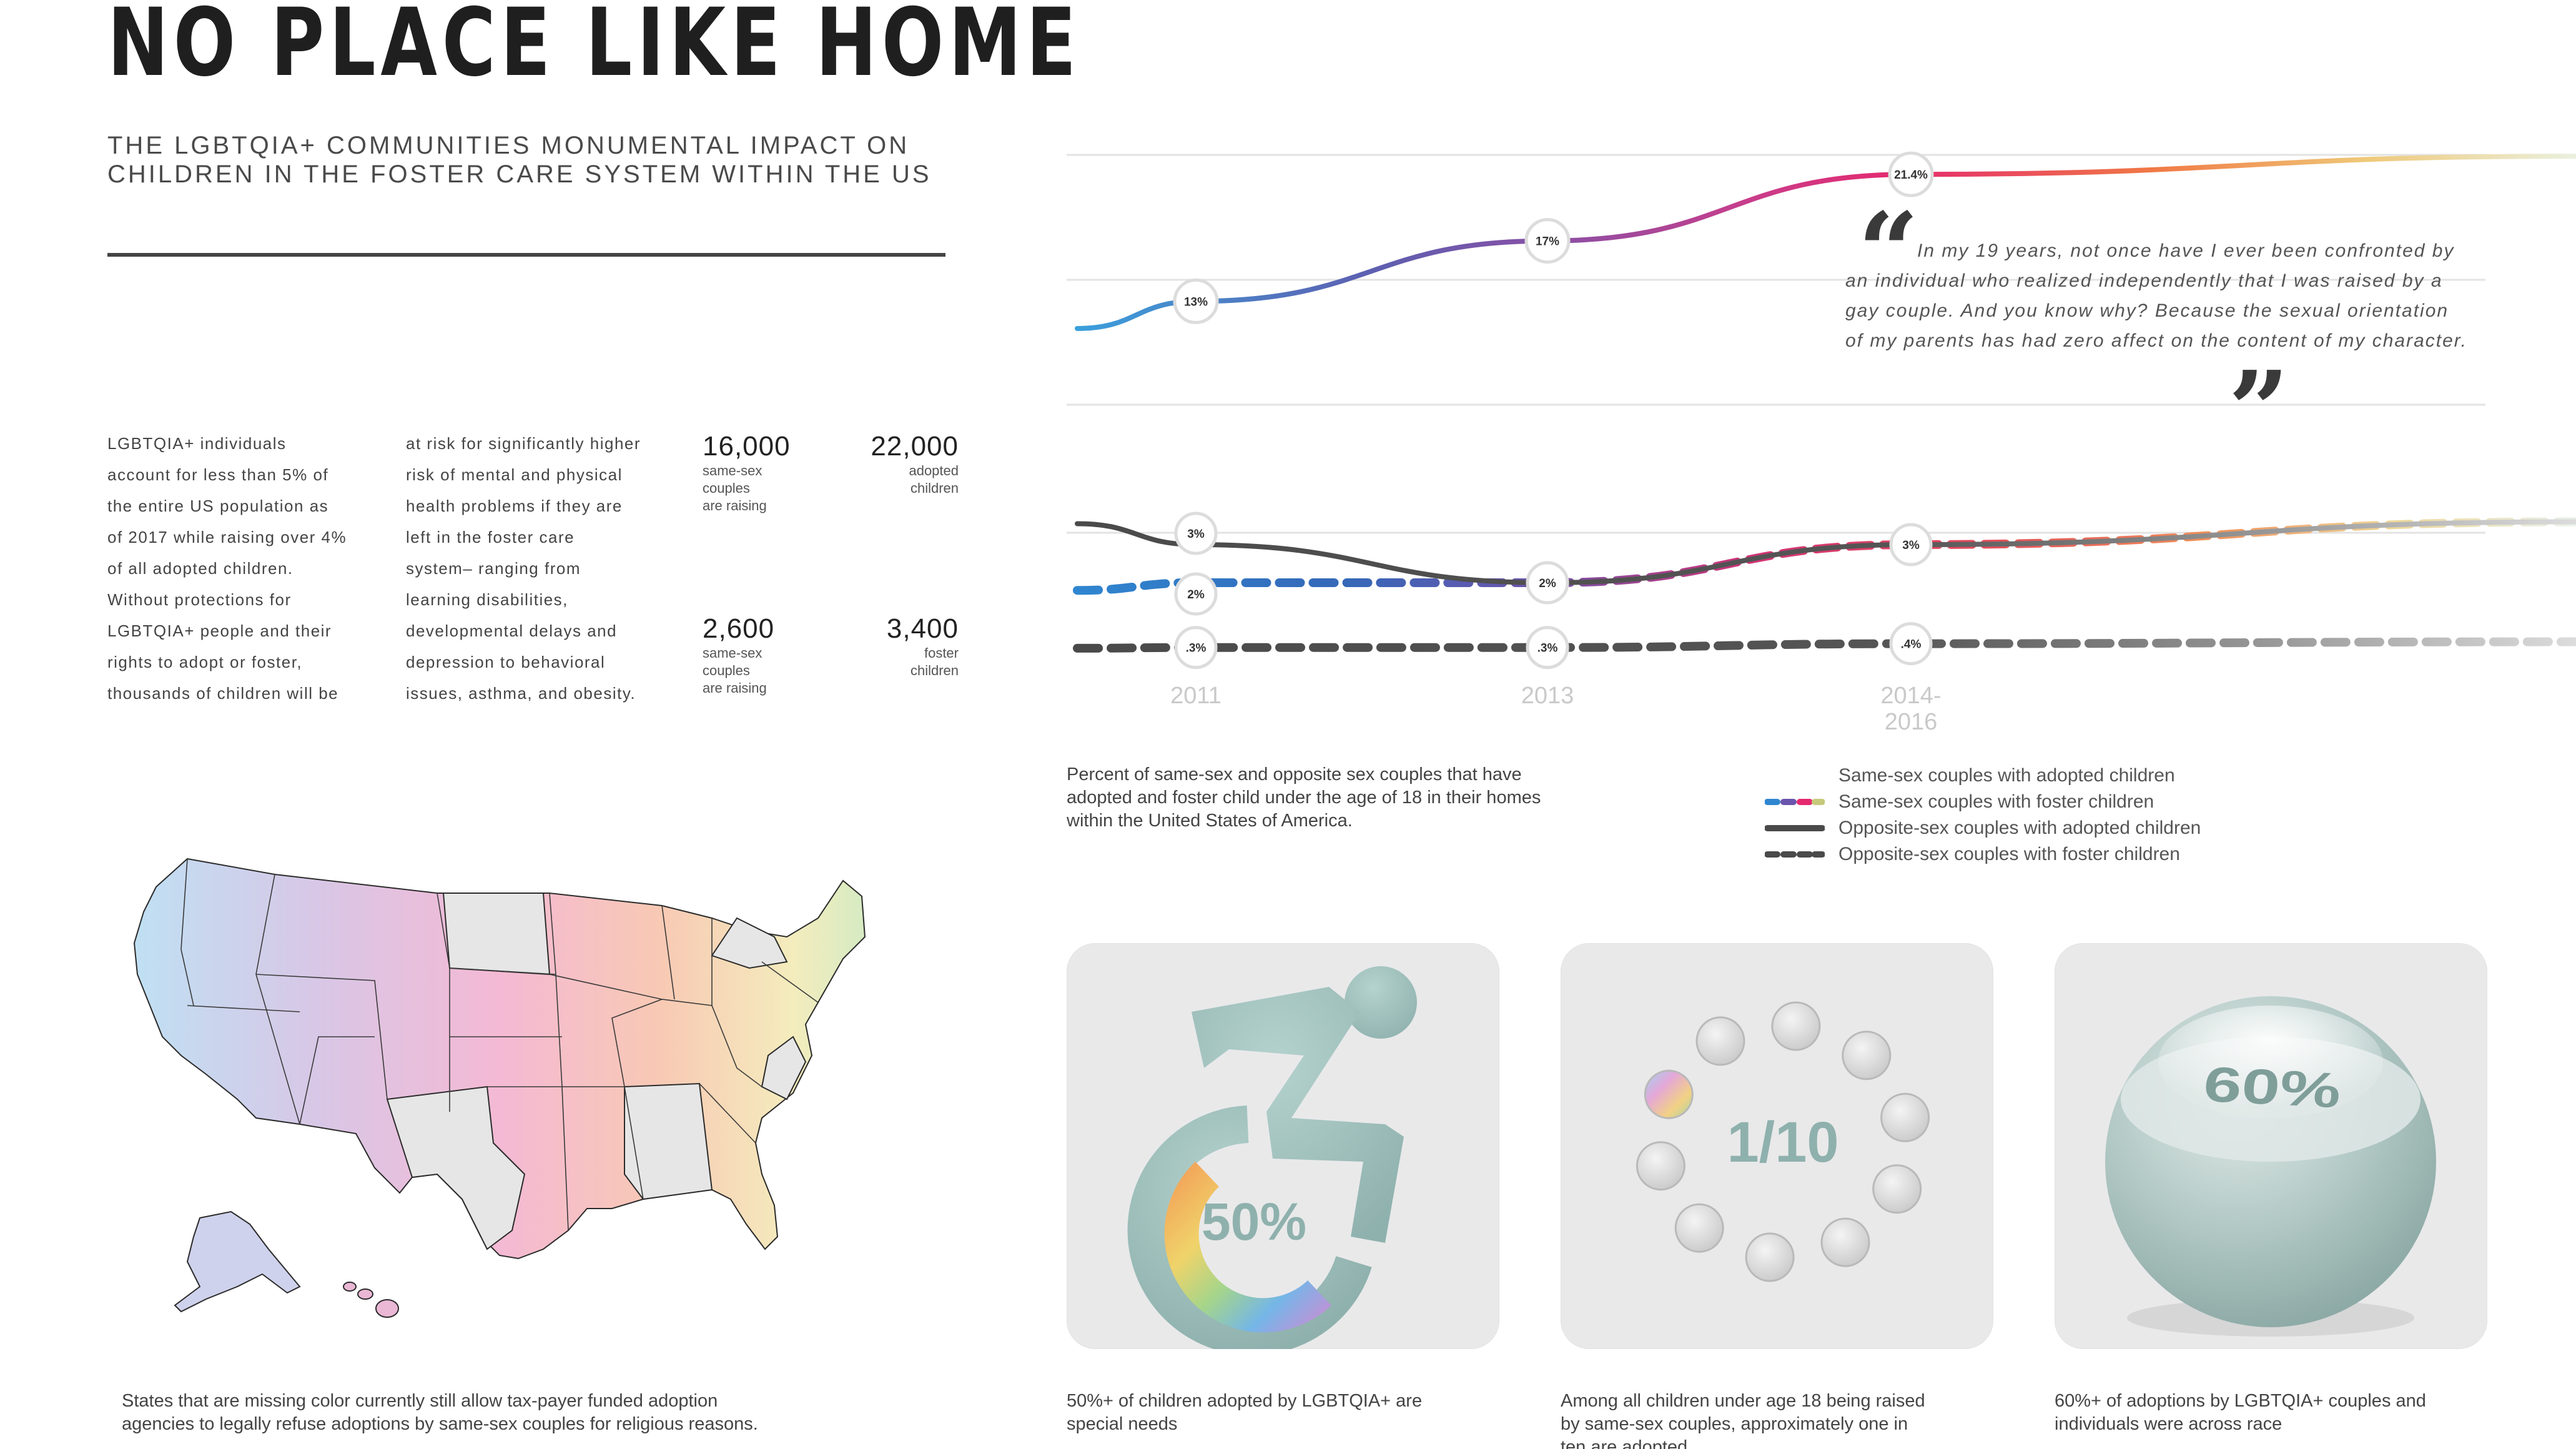  I want to click on intro-line: at risk for significantly higher, so click(523, 443).